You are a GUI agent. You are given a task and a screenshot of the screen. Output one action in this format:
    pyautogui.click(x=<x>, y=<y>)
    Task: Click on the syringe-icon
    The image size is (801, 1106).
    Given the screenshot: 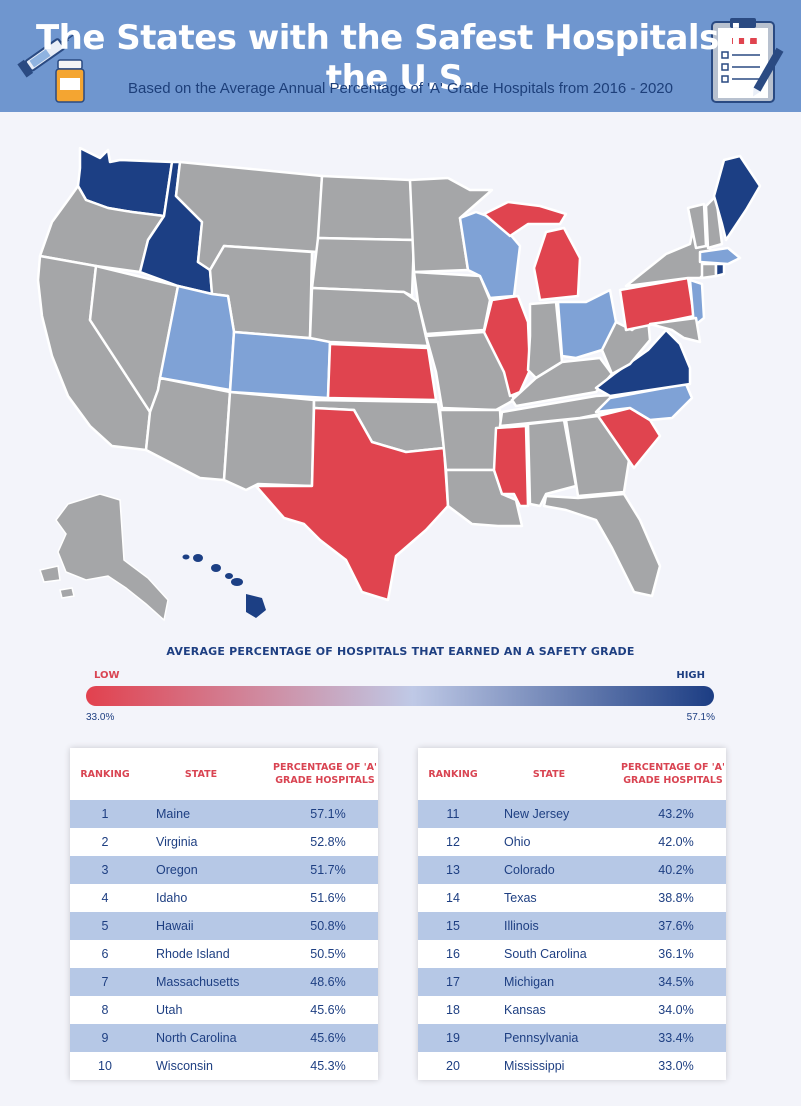 What is the action you would take?
    pyautogui.click(x=47, y=55)
    